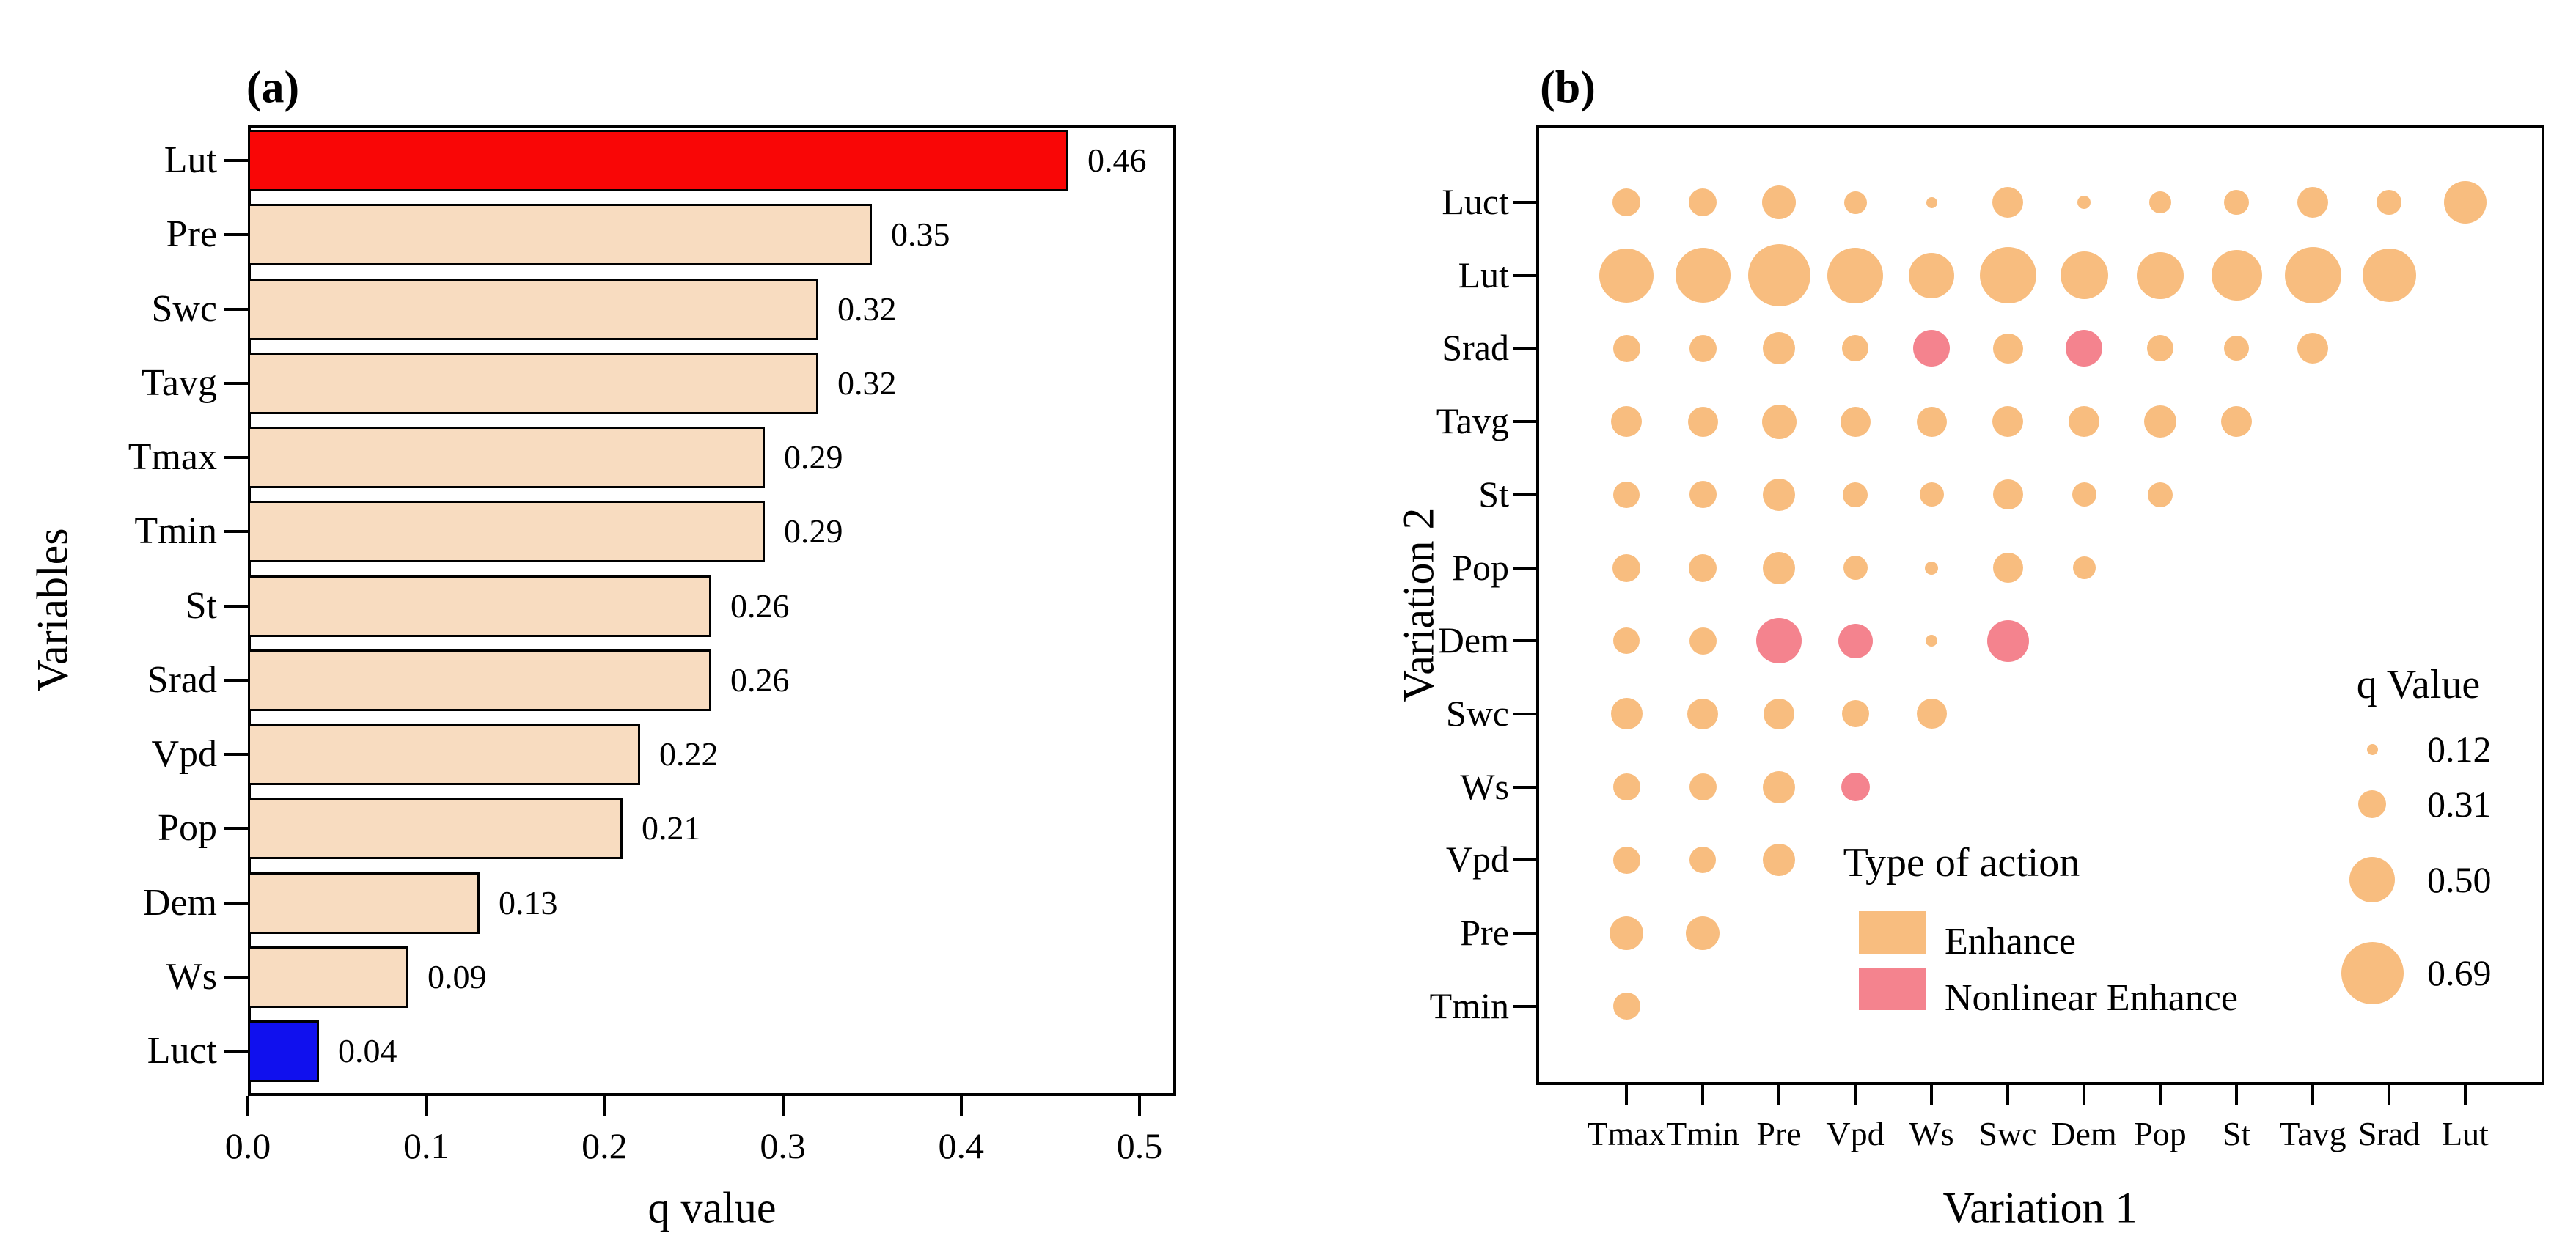 The image size is (2576, 1244). Describe the element at coordinates (2466, 203) in the screenshot. I see `bubble-luct-lut` at that location.